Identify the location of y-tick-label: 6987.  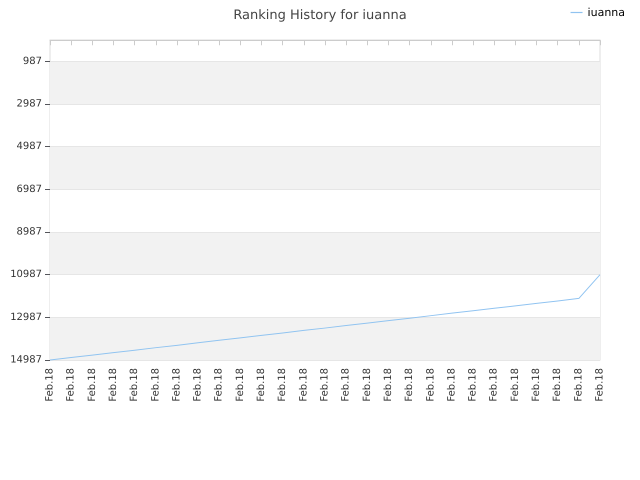
(29, 189).